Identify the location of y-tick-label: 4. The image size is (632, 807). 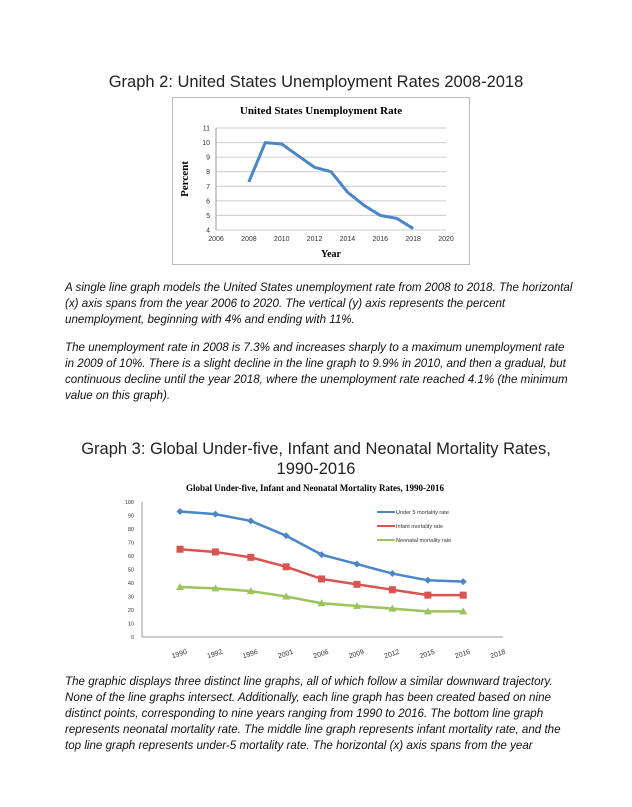
(208, 231).